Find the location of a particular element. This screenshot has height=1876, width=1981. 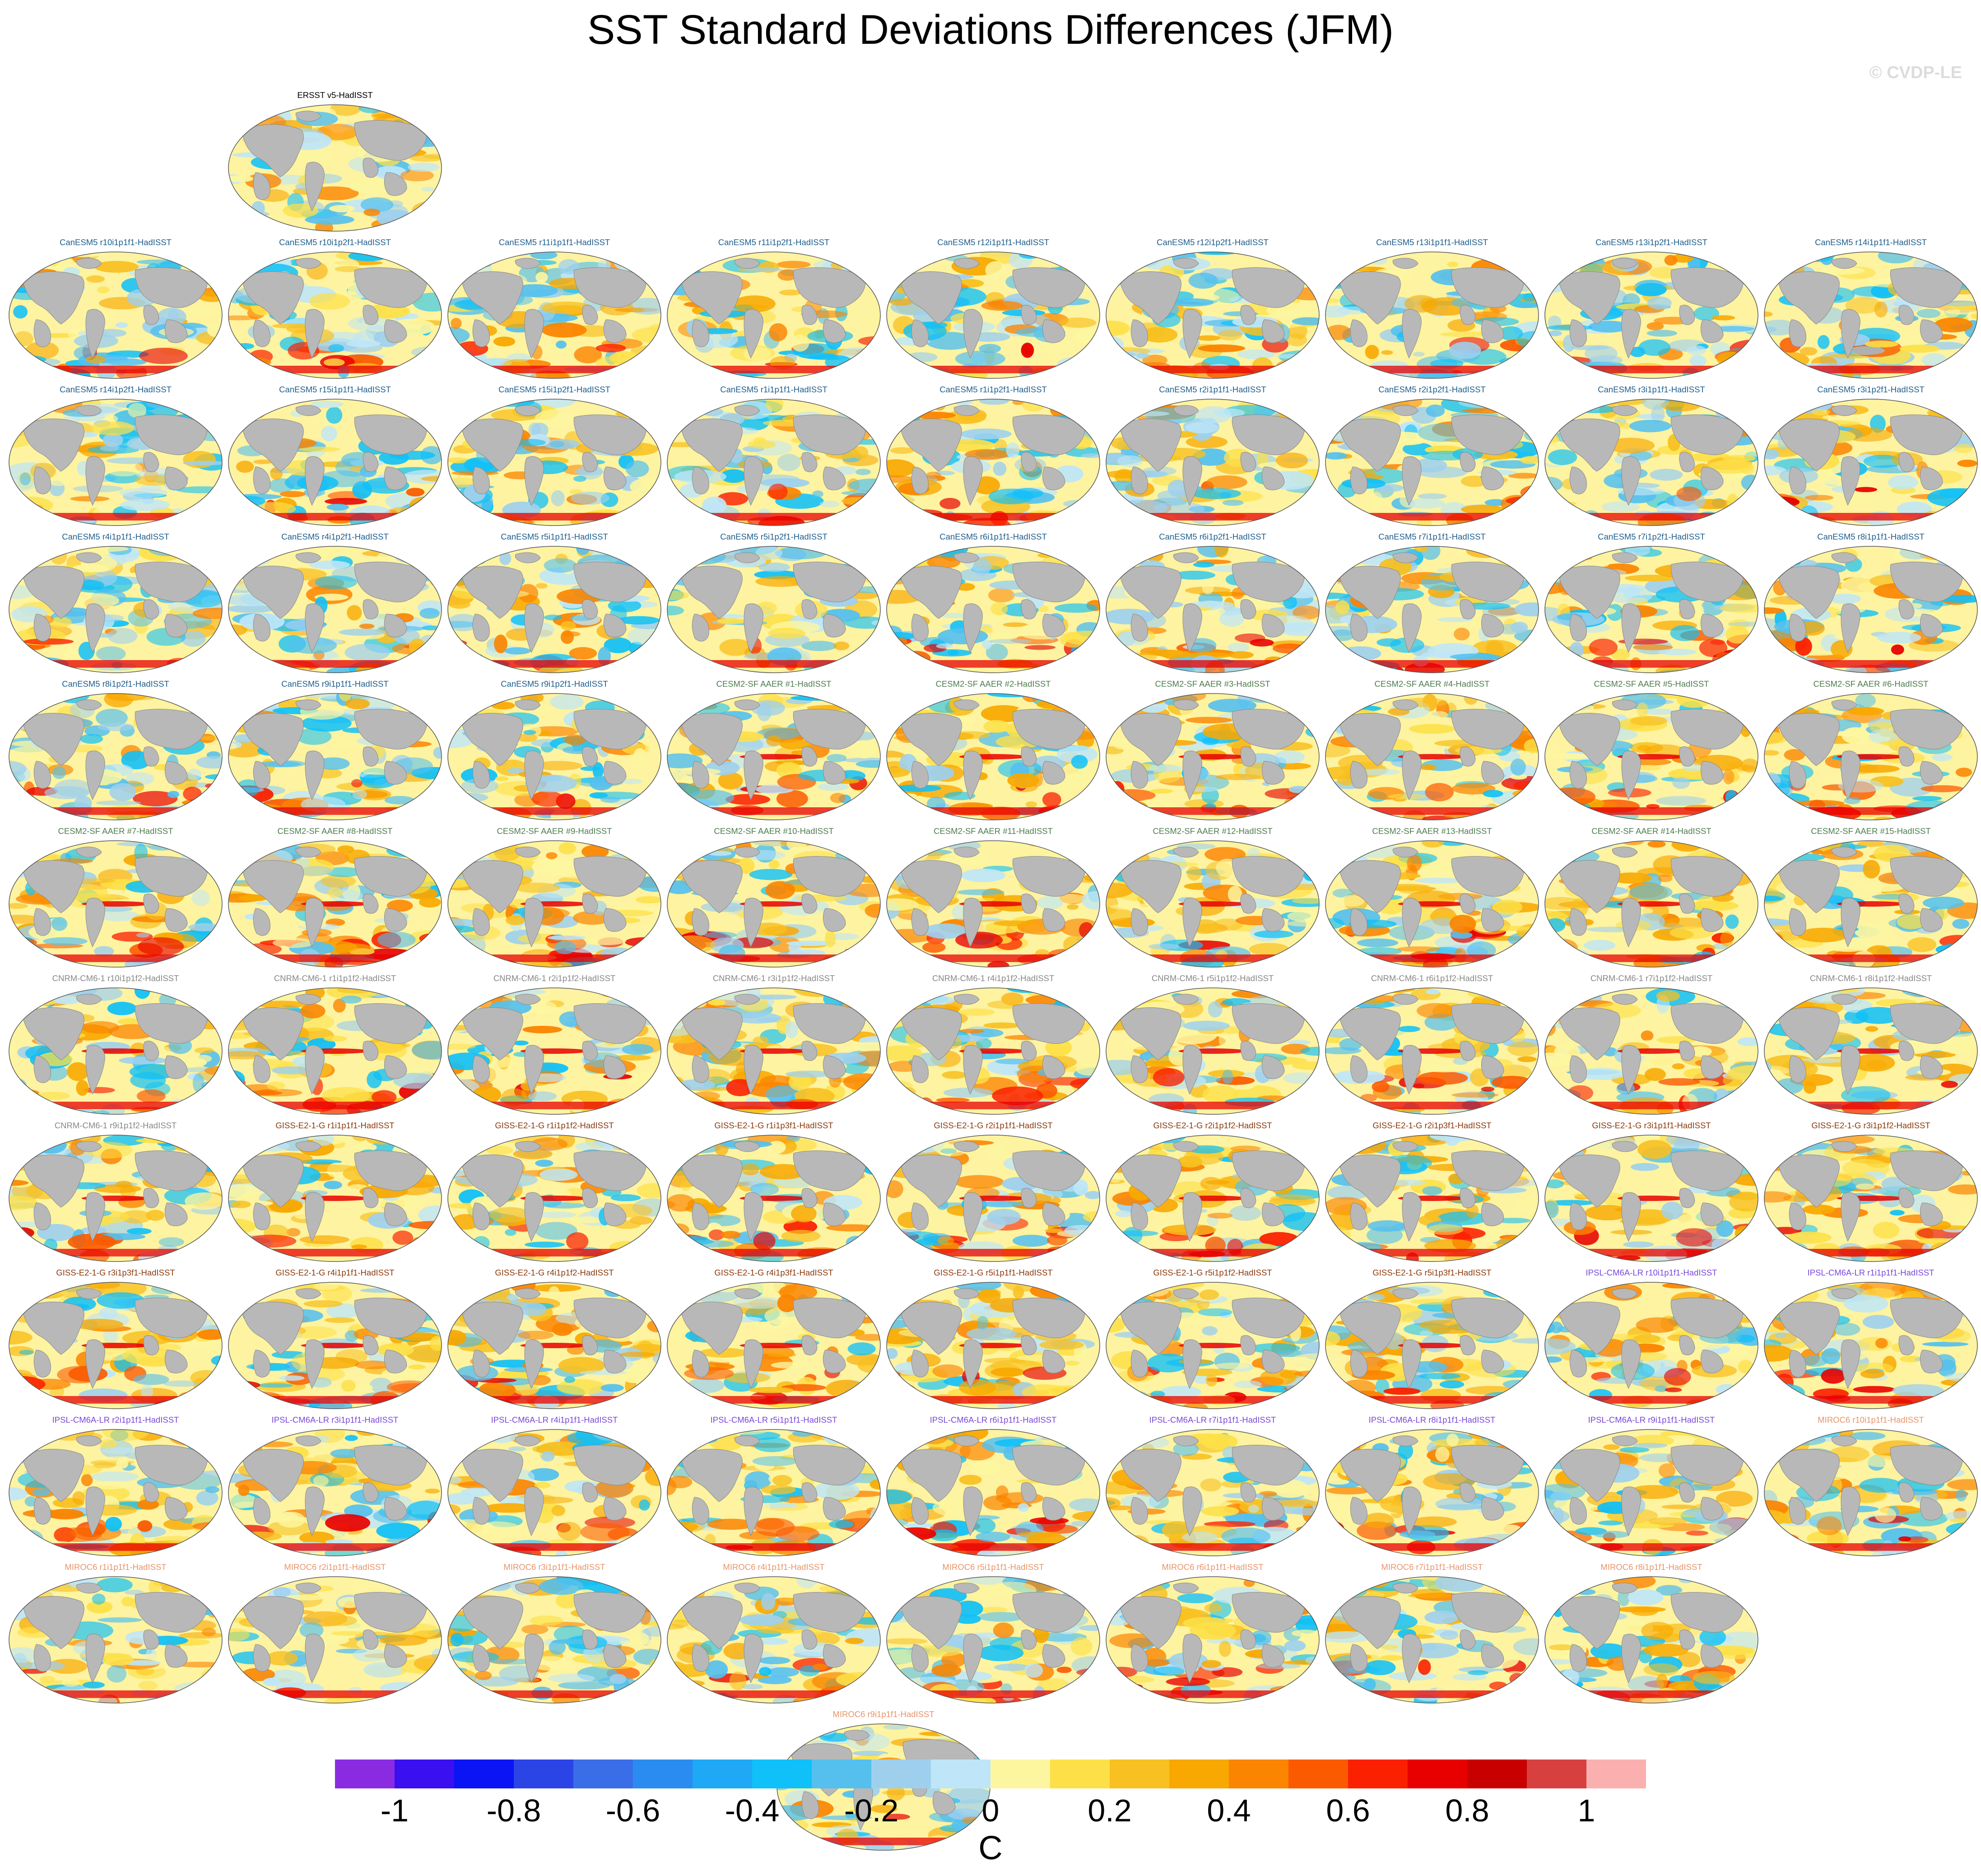

colorbar-tick-label: 1 is located at coordinates (1586, 1810).